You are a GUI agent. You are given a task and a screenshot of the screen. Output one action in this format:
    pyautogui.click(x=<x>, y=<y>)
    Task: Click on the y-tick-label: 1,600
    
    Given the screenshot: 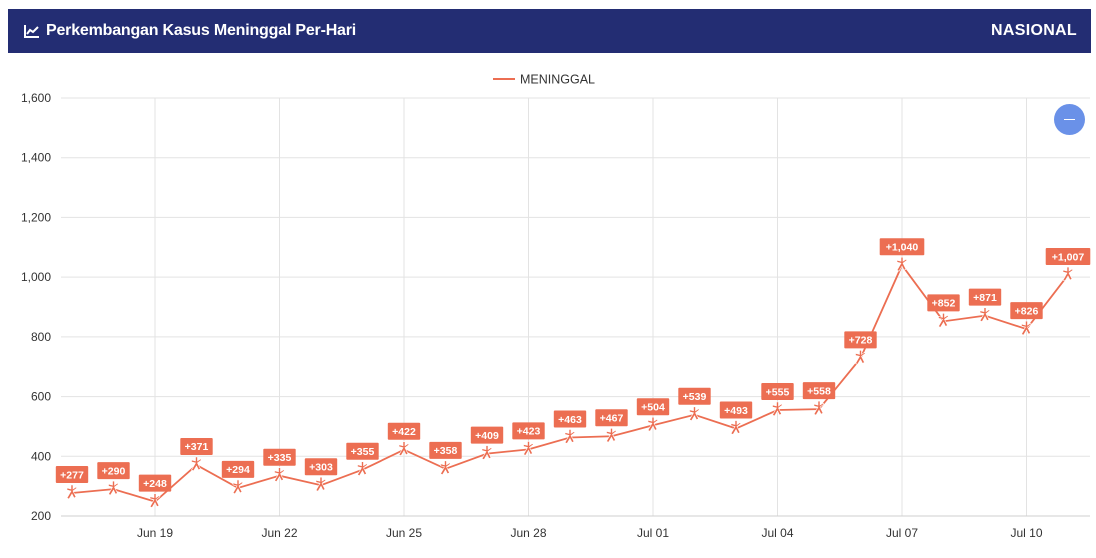 What is the action you would take?
    pyautogui.click(x=36, y=98)
    